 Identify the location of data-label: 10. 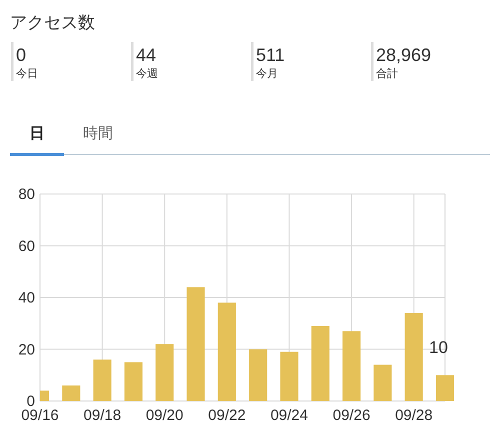
(438, 348).